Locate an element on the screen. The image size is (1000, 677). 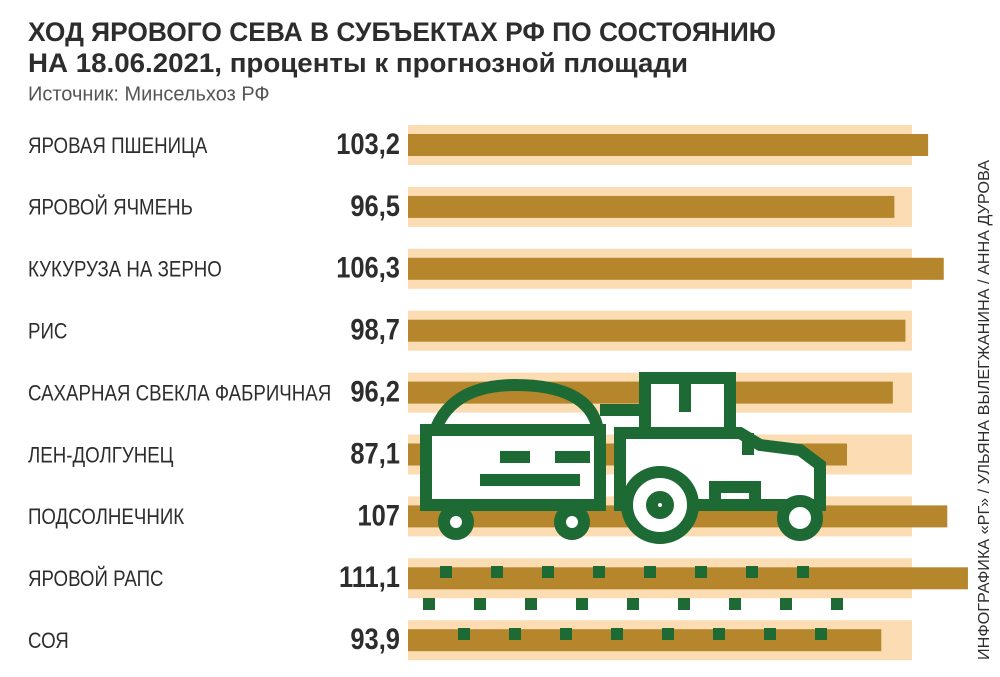
value-label: 107 is located at coordinates (378, 514).